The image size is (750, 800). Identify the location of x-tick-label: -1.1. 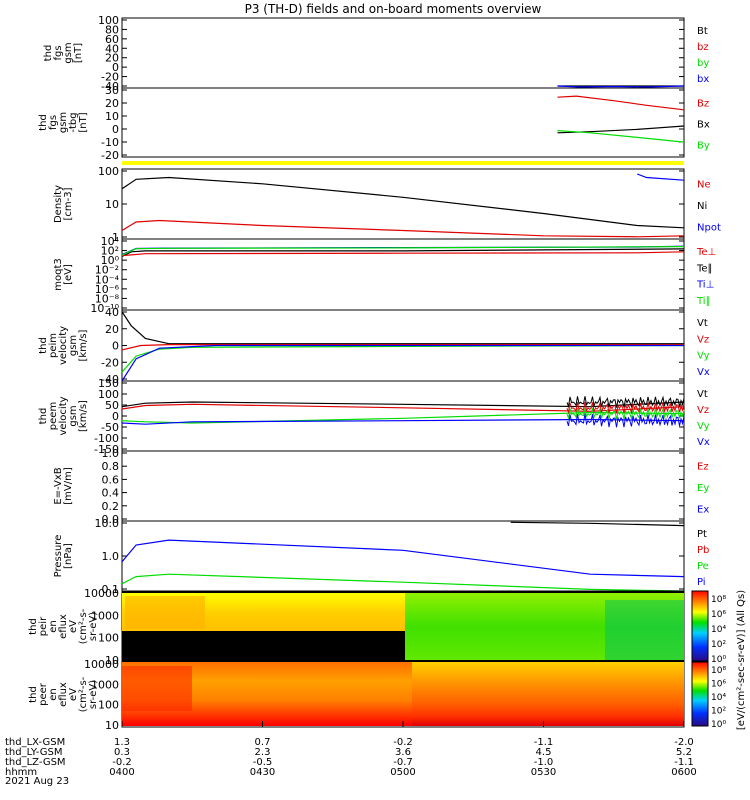
(684, 762).